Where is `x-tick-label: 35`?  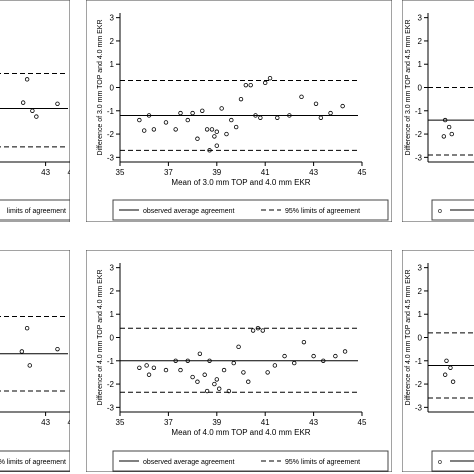 x-tick-label: 35 is located at coordinates (120, 422).